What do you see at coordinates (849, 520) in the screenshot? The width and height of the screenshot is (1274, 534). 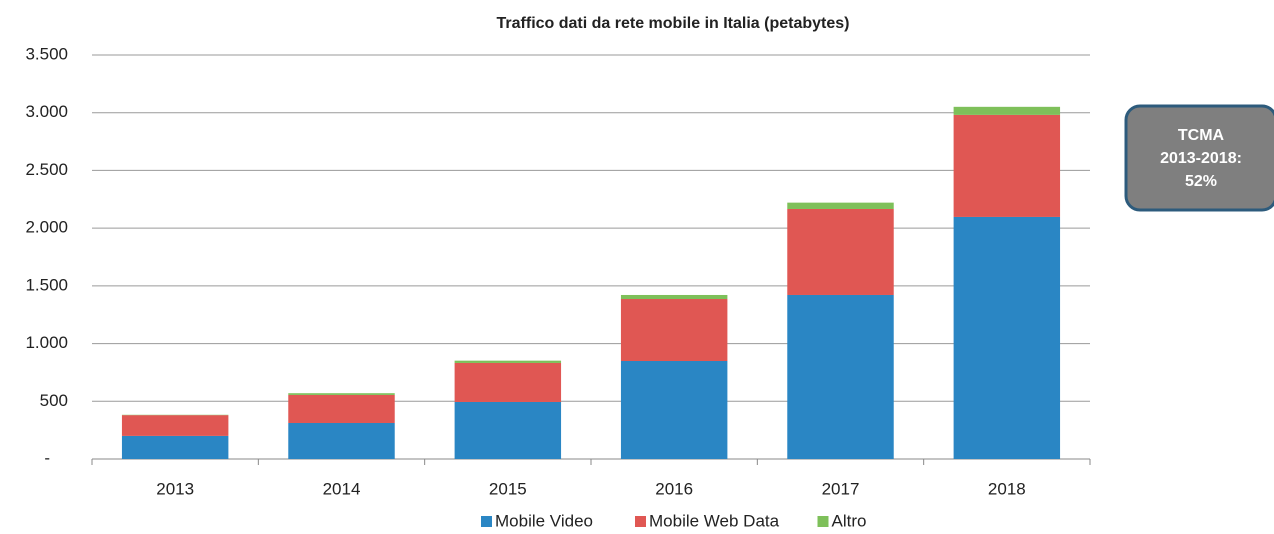 I see `legend-label: Altro` at bounding box center [849, 520].